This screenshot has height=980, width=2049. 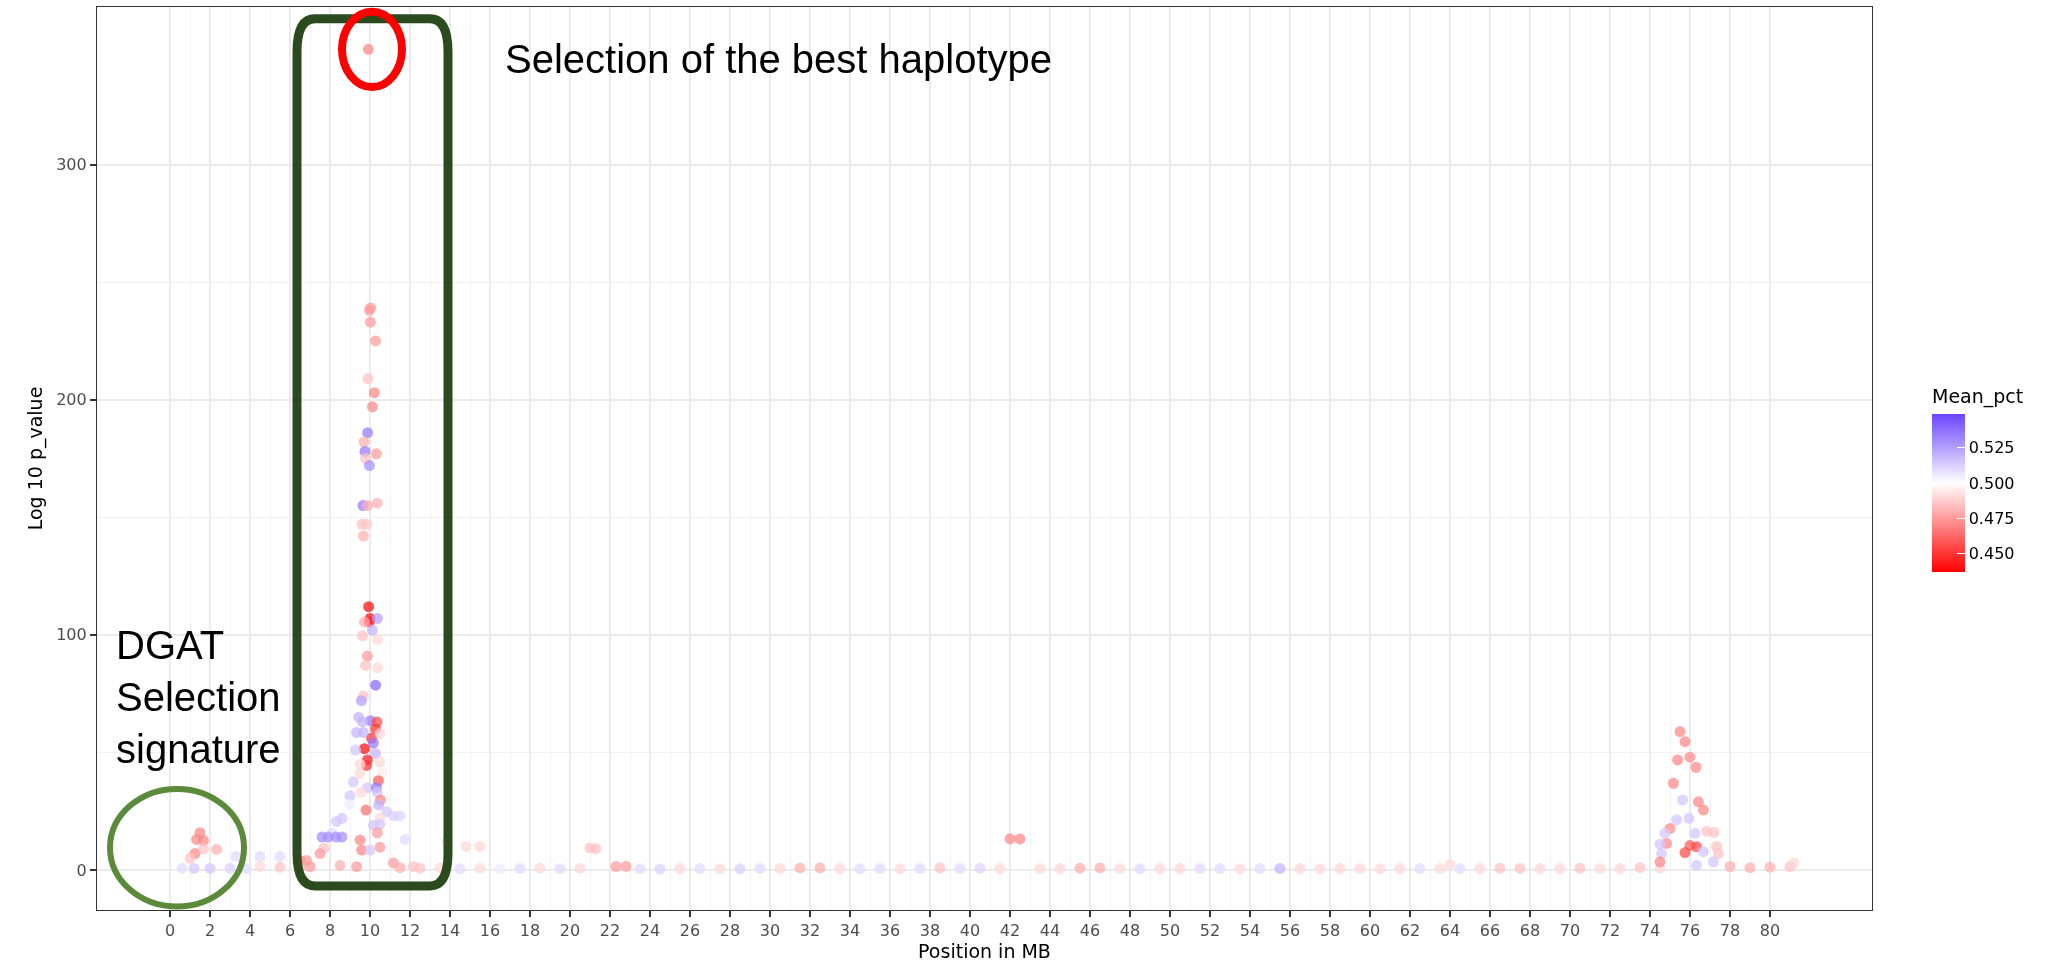 What do you see at coordinates (930, 931) in the screenshot?
I see `x-tick-label: 38` at bounding box center [930, 931].